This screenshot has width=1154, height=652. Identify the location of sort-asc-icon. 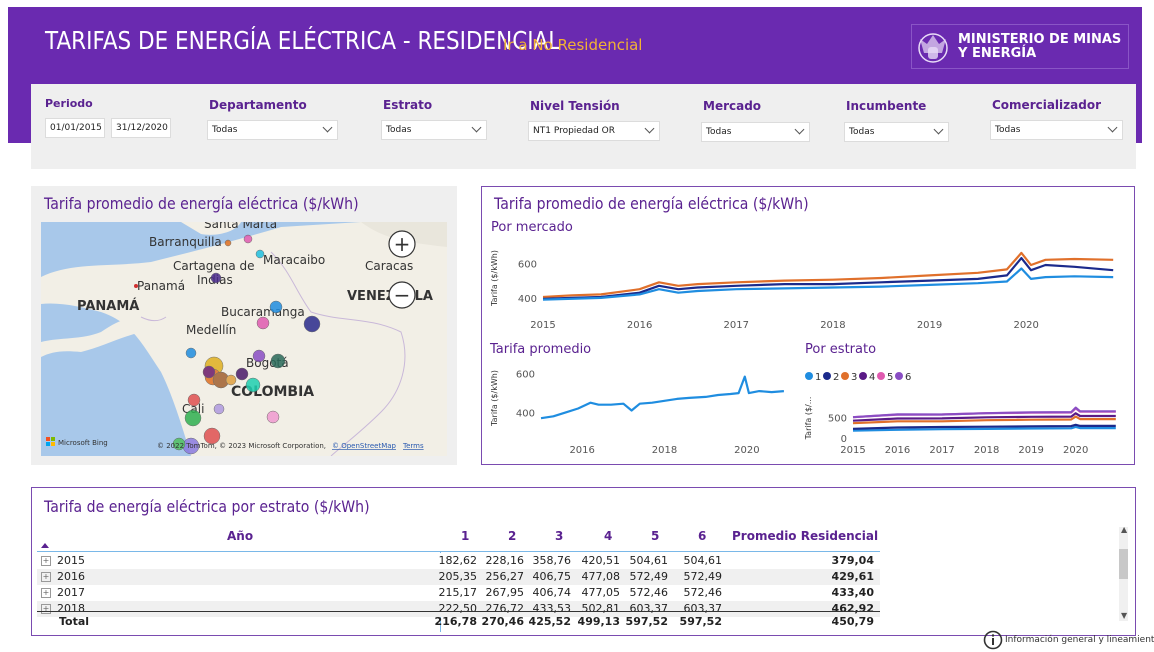
(45, 545).